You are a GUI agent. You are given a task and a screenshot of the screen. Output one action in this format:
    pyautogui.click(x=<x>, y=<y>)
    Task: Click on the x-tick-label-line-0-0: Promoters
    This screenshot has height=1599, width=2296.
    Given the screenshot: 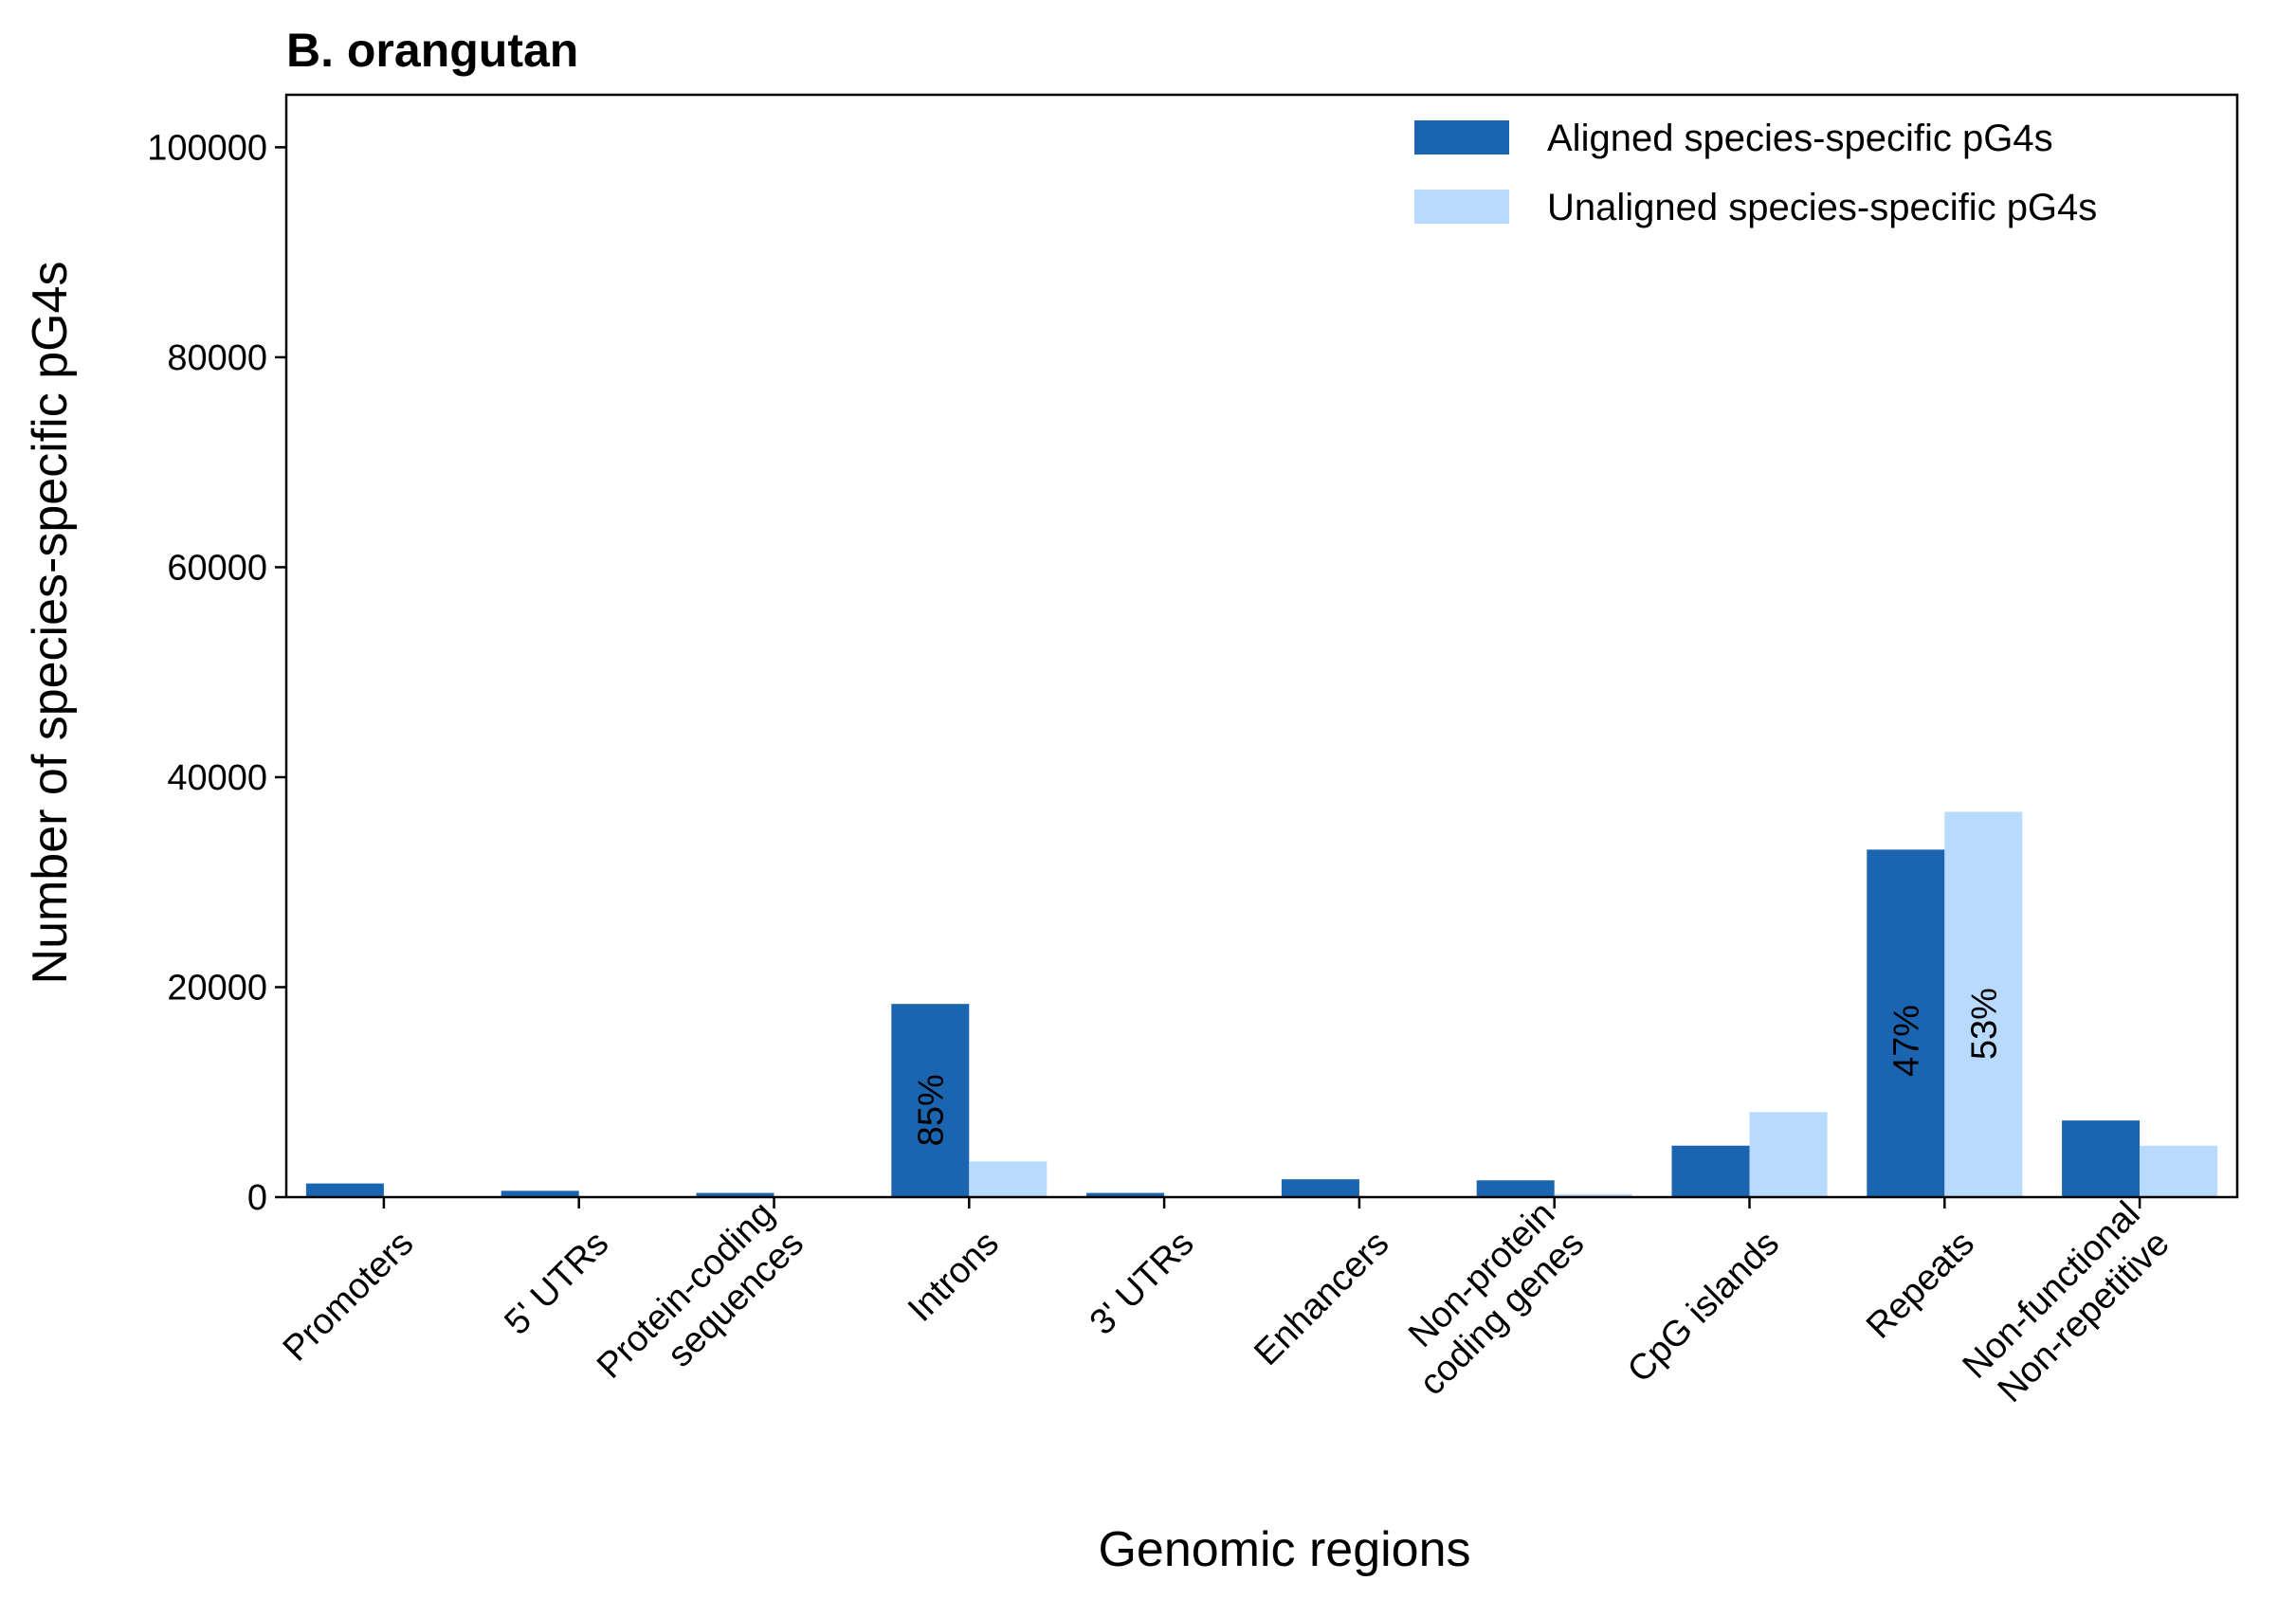 What is the action you would take?
    pyautogui.click(x=349, y=1297)
    